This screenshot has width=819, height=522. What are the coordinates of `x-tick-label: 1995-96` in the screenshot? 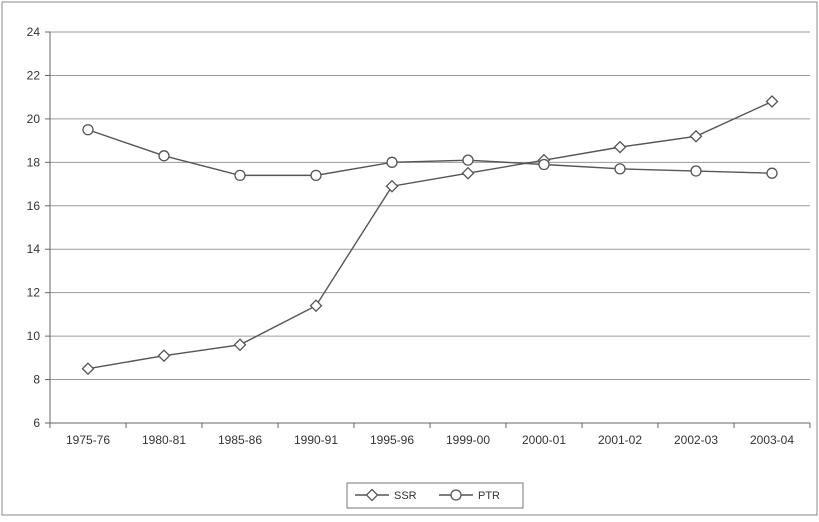 It's located at (392, 440).